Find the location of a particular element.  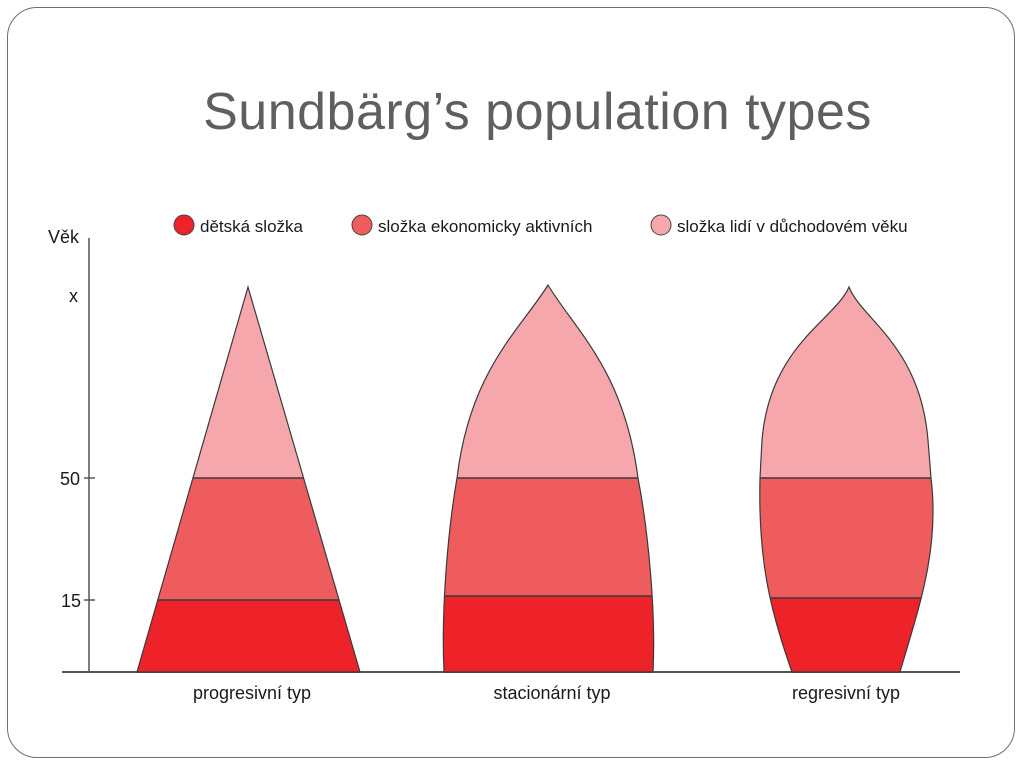

band-retired-stationary is located at coordinates (548, 381).